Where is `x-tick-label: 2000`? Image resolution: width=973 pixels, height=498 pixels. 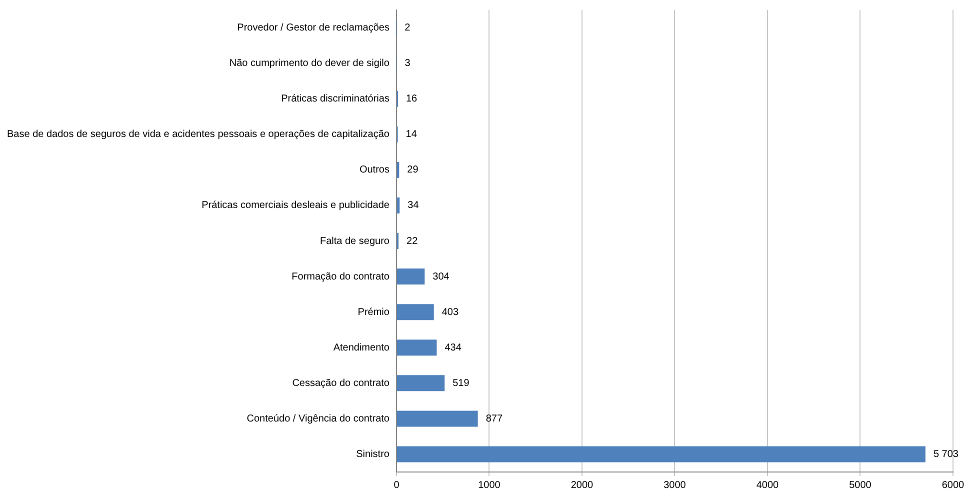
x-tick-label: 2000 is located at coordinates (582, 485).